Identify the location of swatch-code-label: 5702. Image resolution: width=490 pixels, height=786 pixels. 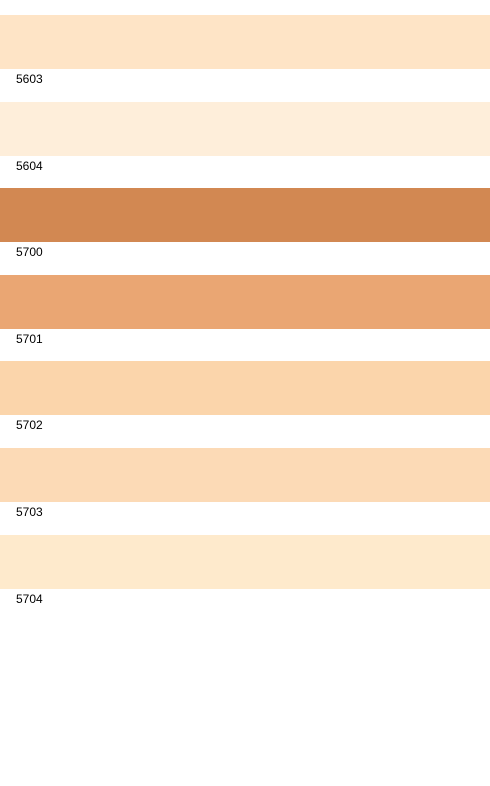
(29, 425).